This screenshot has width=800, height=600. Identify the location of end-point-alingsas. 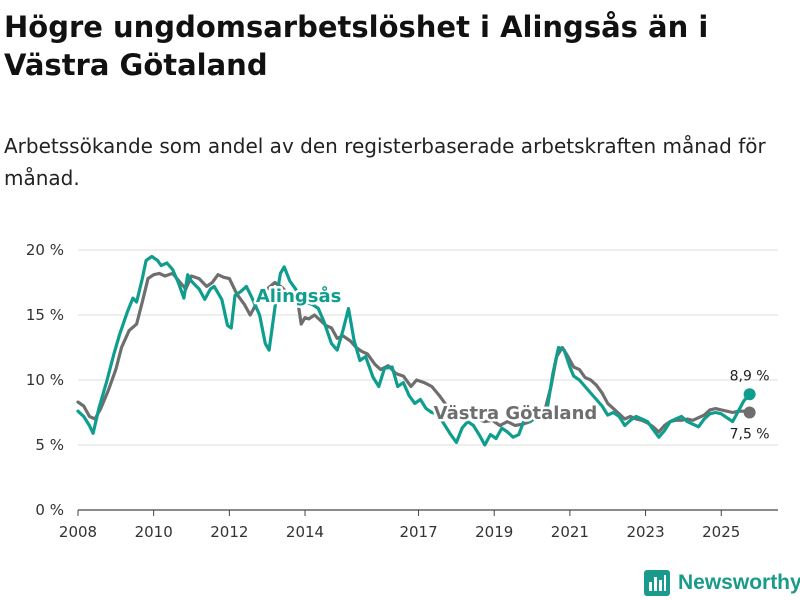
(749, 394).